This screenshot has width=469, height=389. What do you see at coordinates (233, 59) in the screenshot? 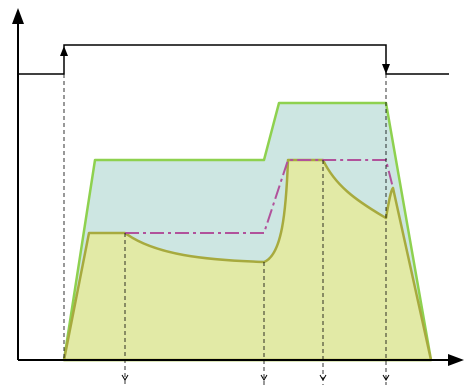
I see `control-signal-waveform` at bounding box center [233, 59].